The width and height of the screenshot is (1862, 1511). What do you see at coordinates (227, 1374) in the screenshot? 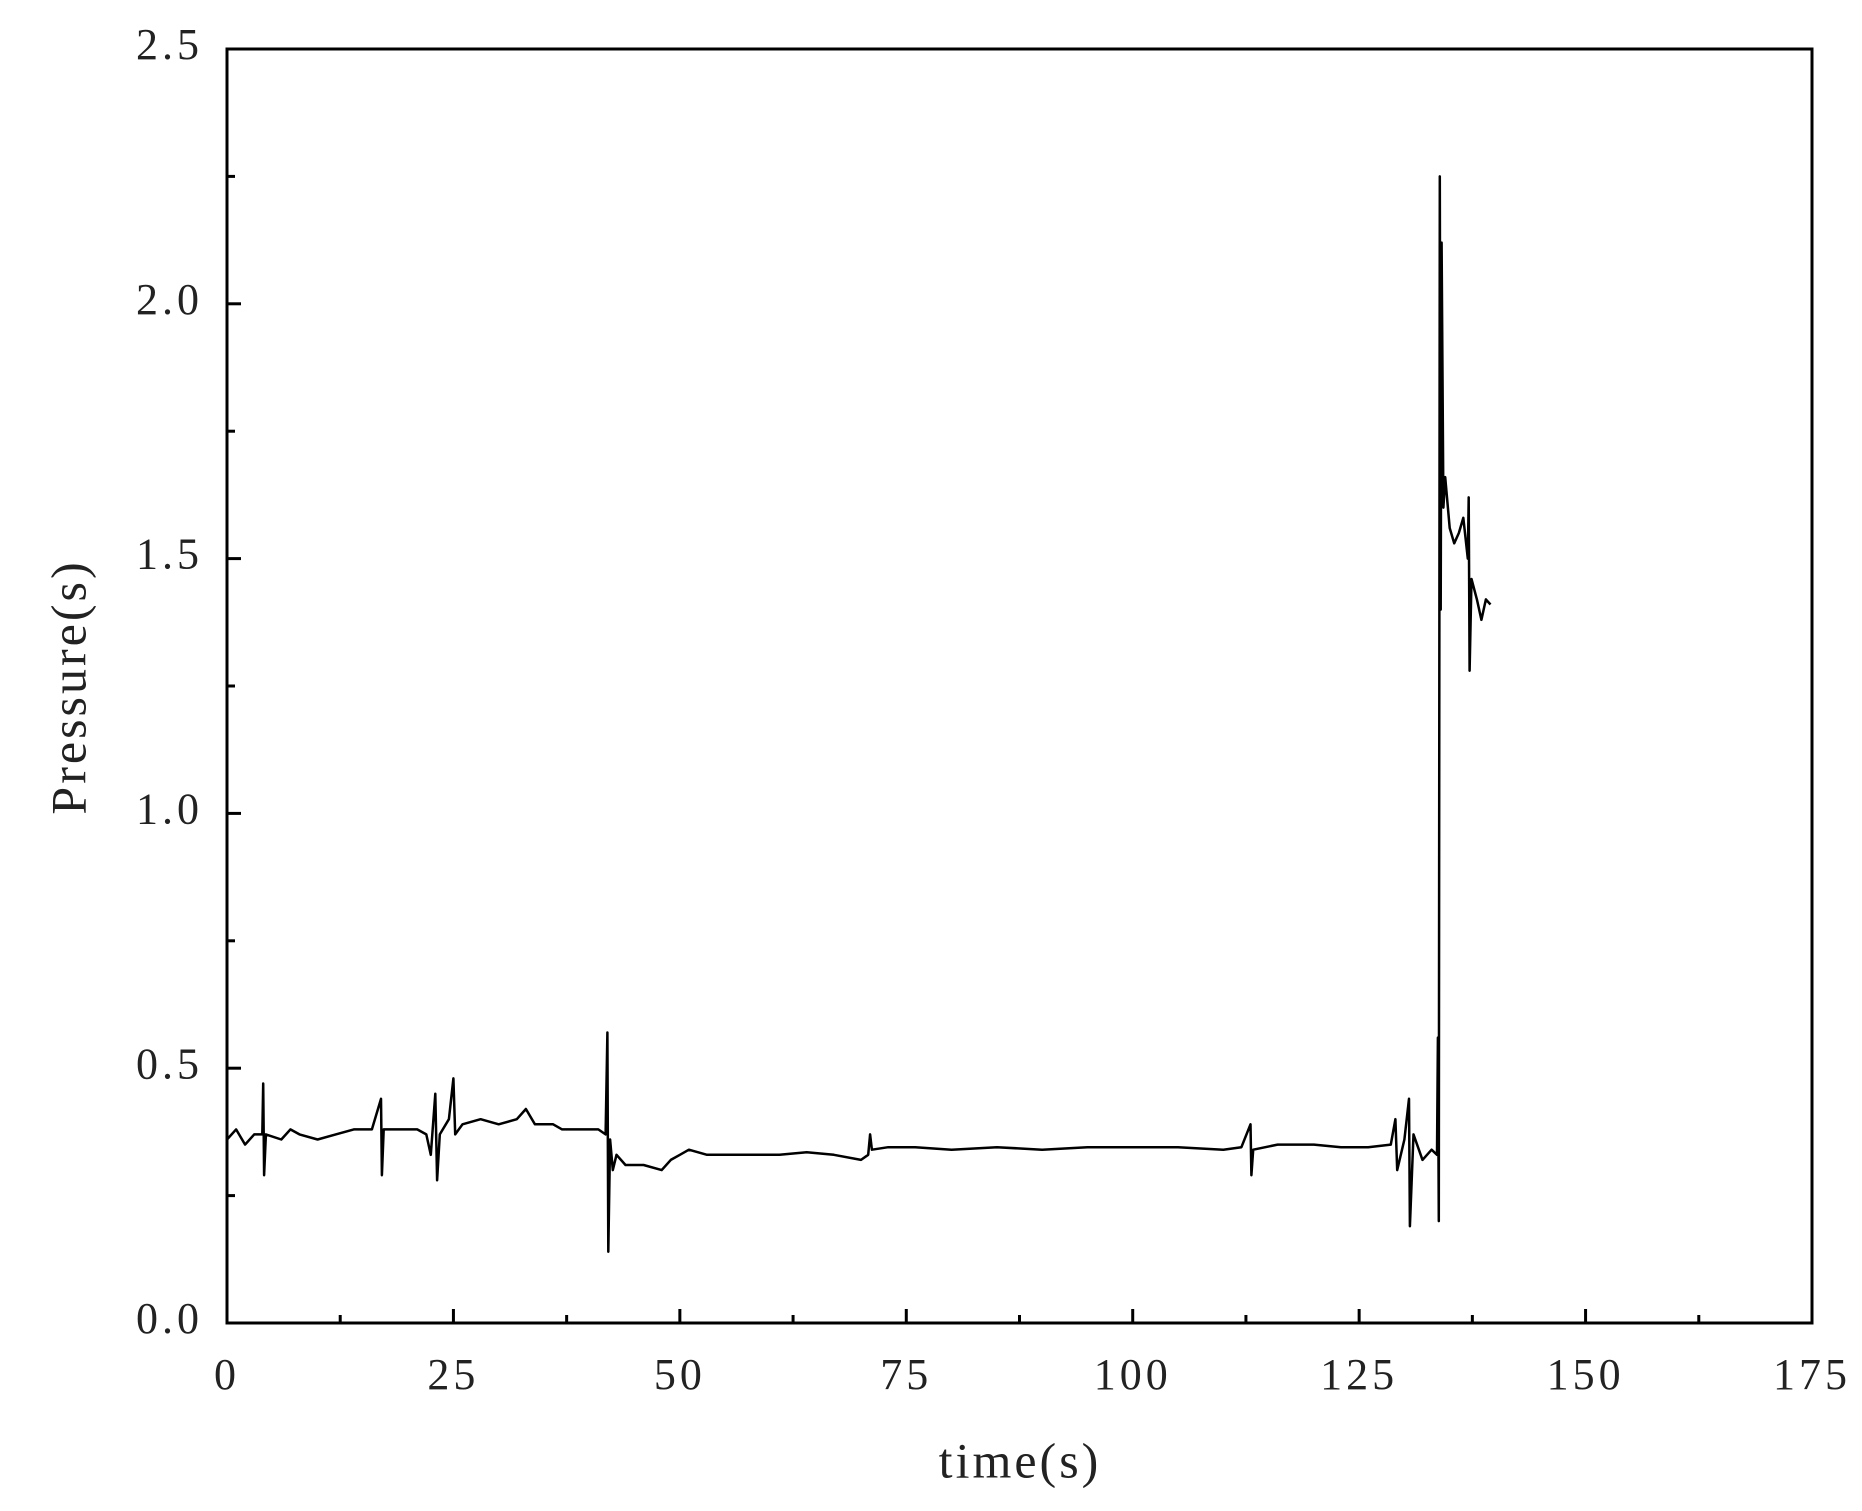
I see `x-tick-label: 0` at bounding box center [227, 1374].